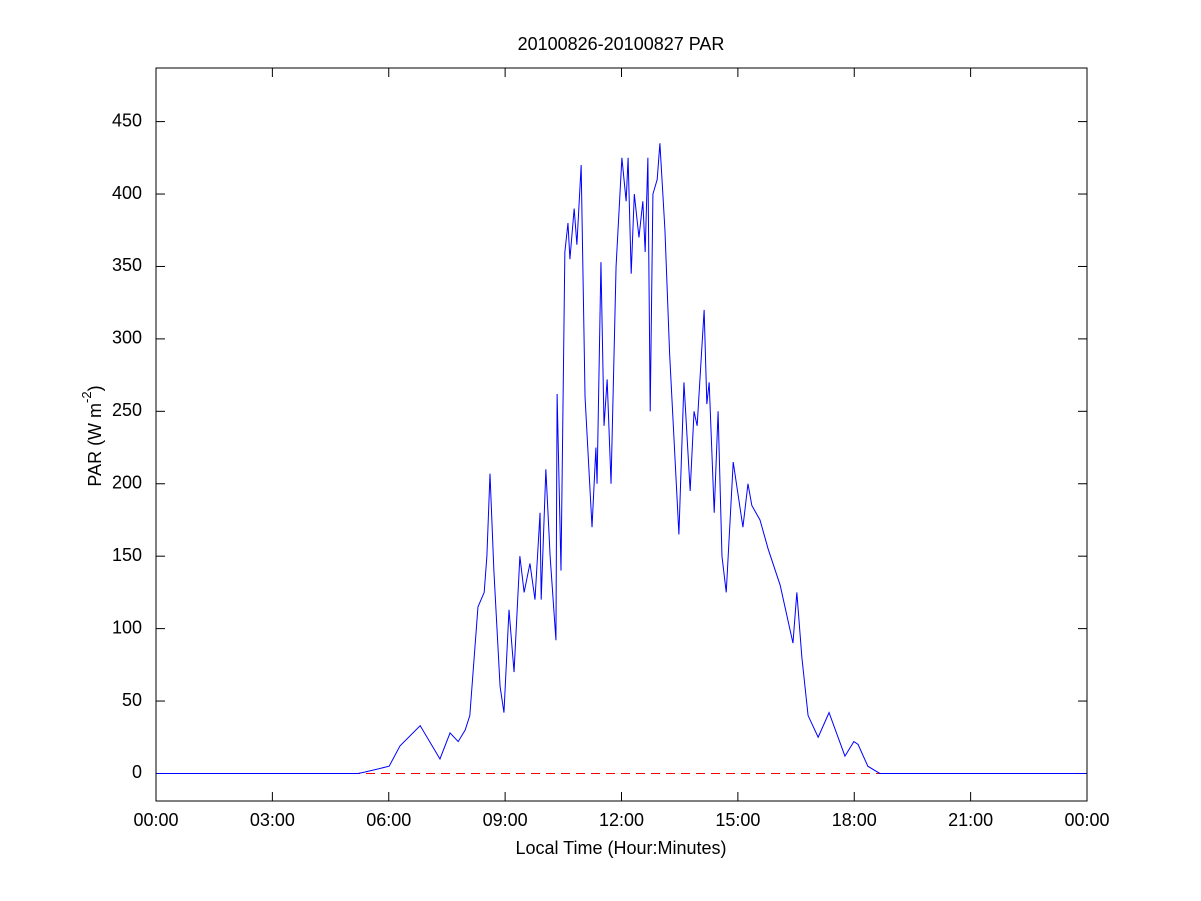 Image resolution: width=1201 pixels, height=901 pixels. I want to click on x-tick-label: 03:00, so click(272, 820).